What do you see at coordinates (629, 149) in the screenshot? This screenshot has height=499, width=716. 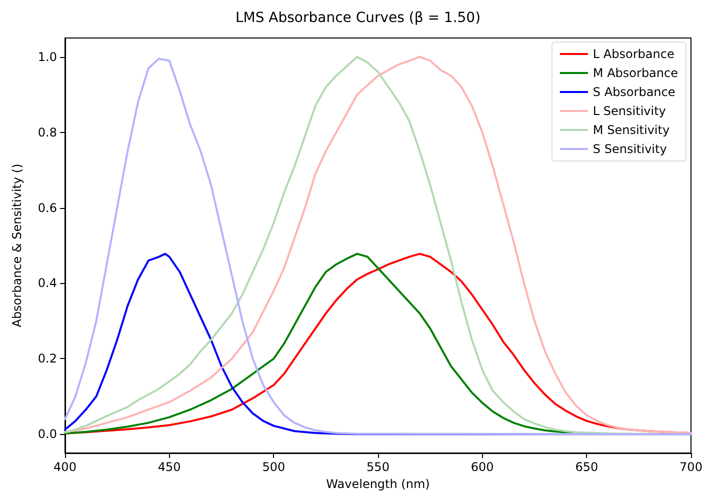 I see `legend-label: S Sensitivity` at bounding box center [629, 149].